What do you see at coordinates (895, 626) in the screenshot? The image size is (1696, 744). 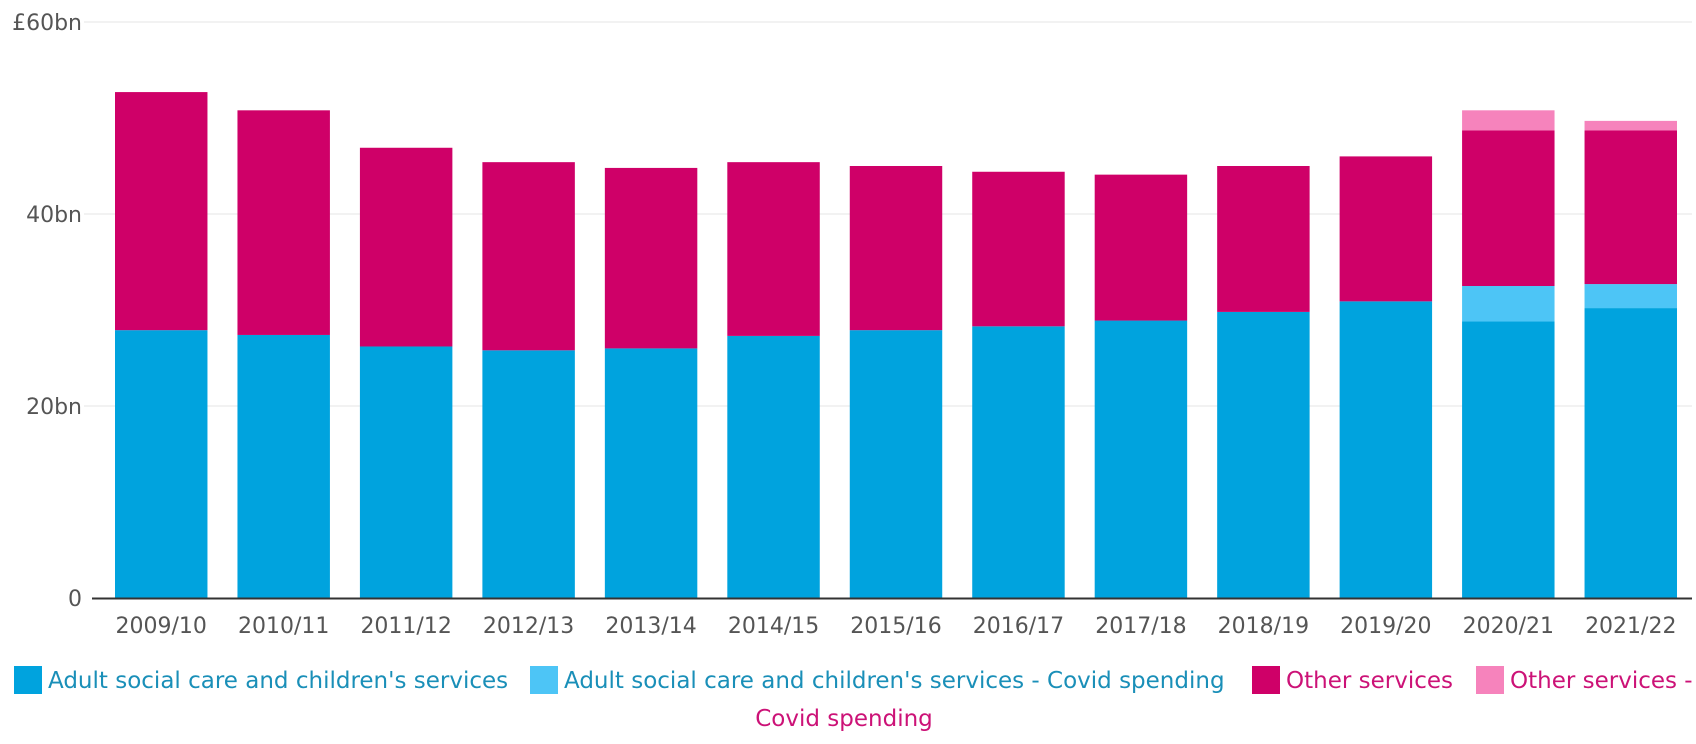 I see `x-tick-label: 2015/16` at bounding box center [895, 626].